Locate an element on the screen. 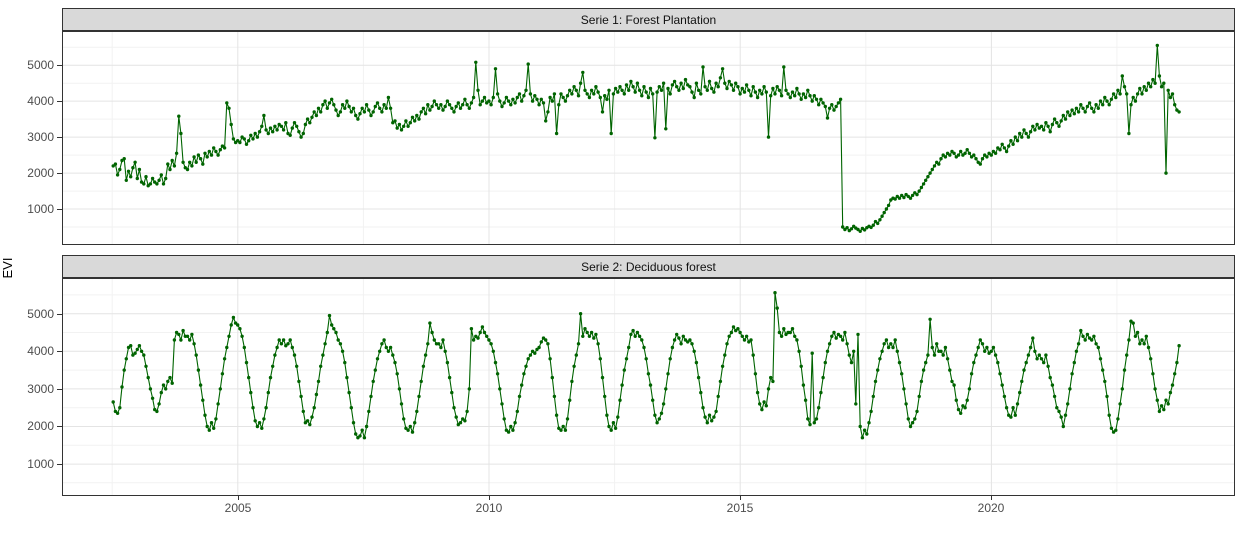  x-tick-label: 2020 is located at coordinates (991, 508).